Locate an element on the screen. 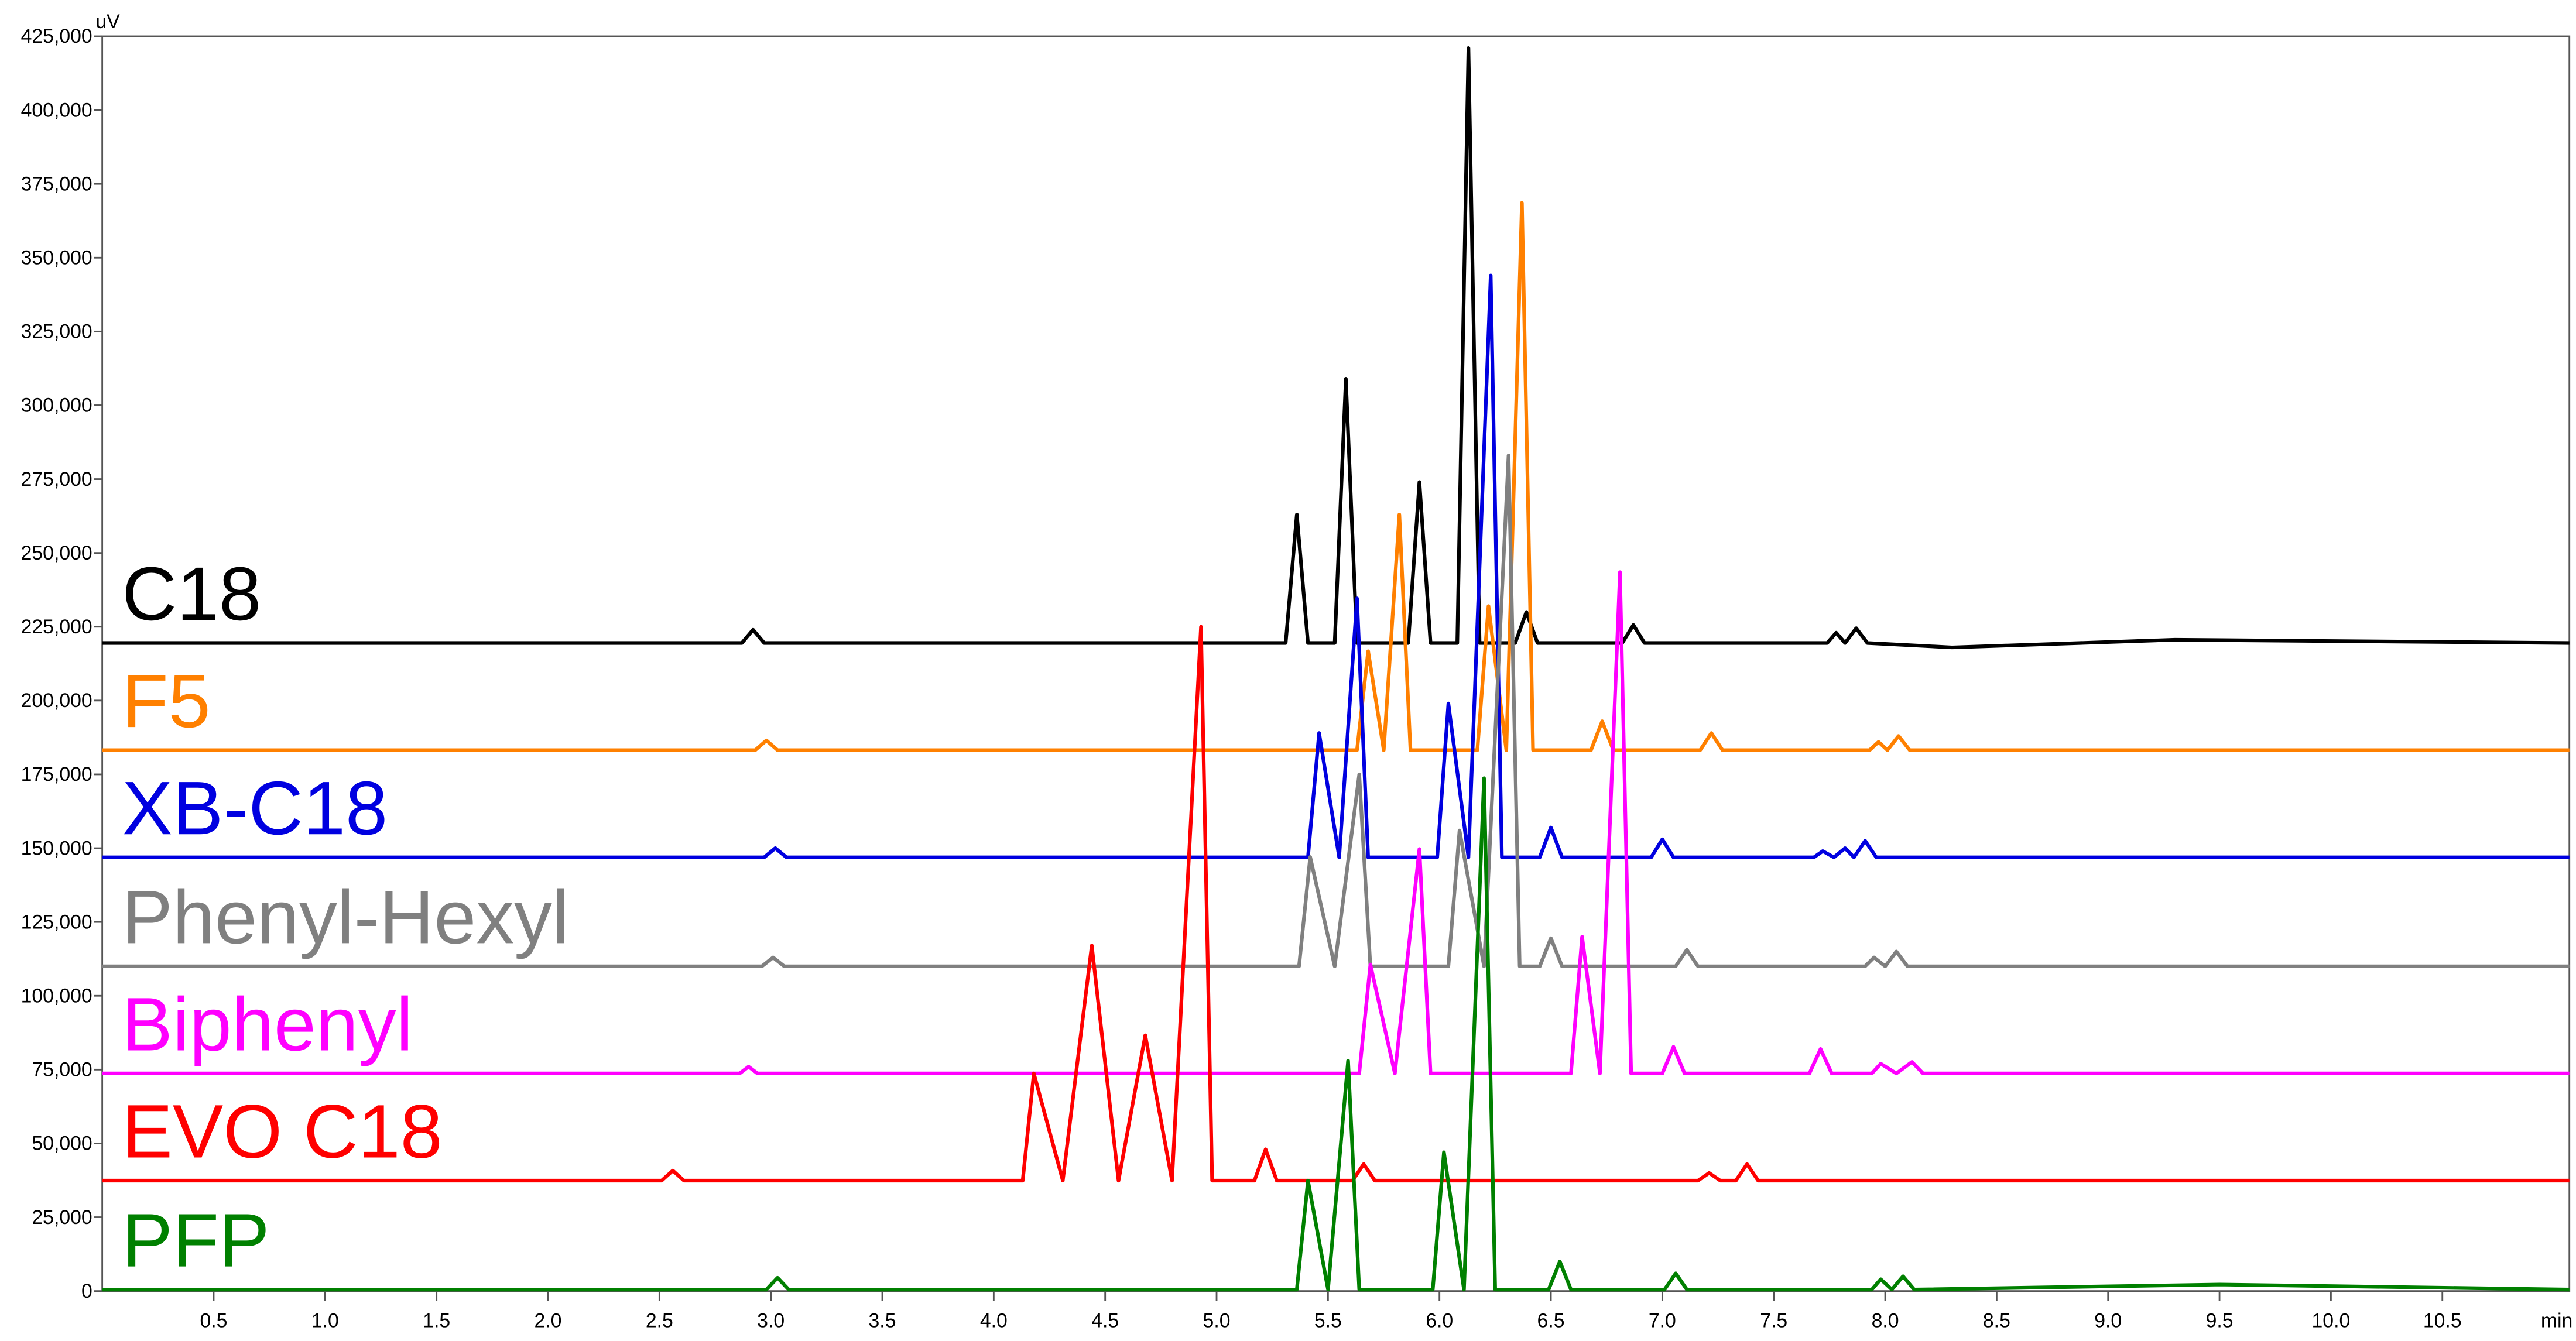  x-tick-label: 4.5 is located at coordinates (1105, 1321).